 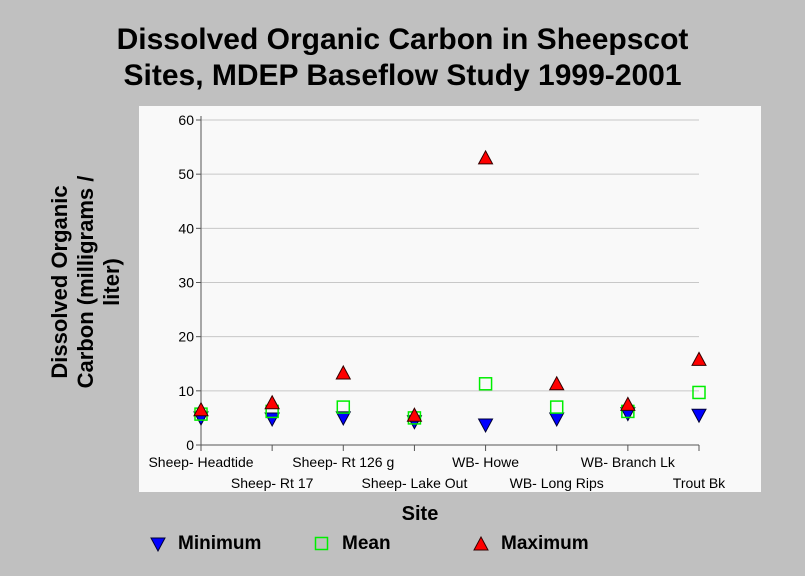 What do you see at coordinates (420, 514) in the screenshot?
I see `x-axis-label: Site` at bounding box center [420, 514].